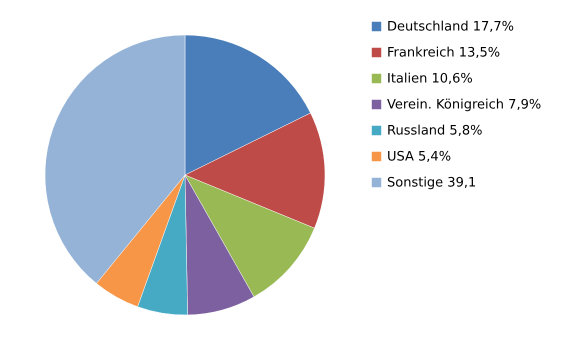  I want to click on legend-label: Verein. Königreich 7,9%, so click(464, 105).